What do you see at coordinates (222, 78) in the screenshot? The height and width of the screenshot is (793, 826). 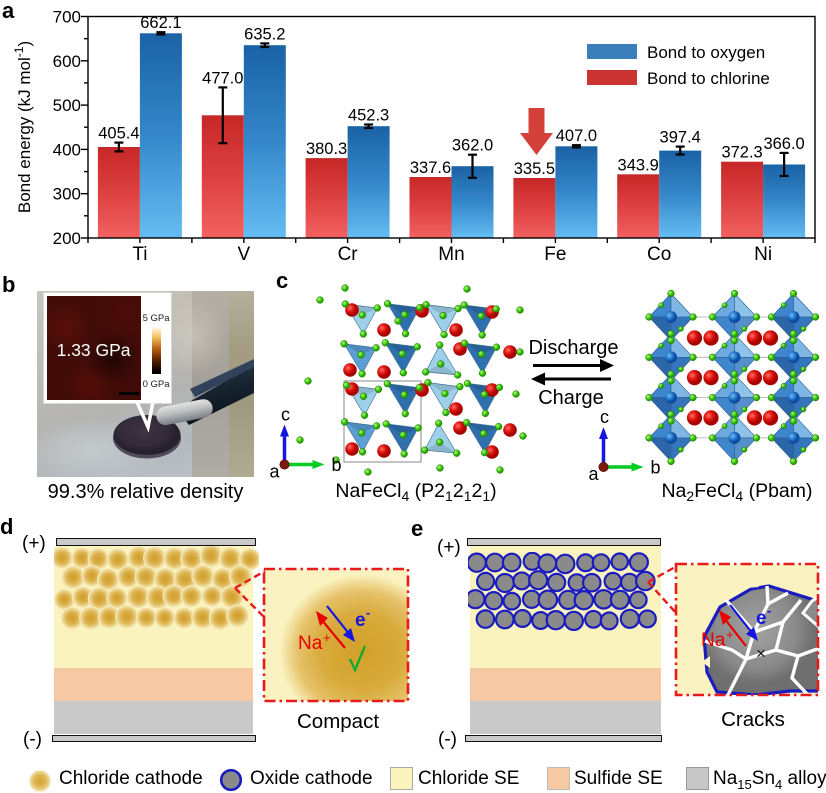 I see `svg-text: 477.0` at bounding box center [222, 78].